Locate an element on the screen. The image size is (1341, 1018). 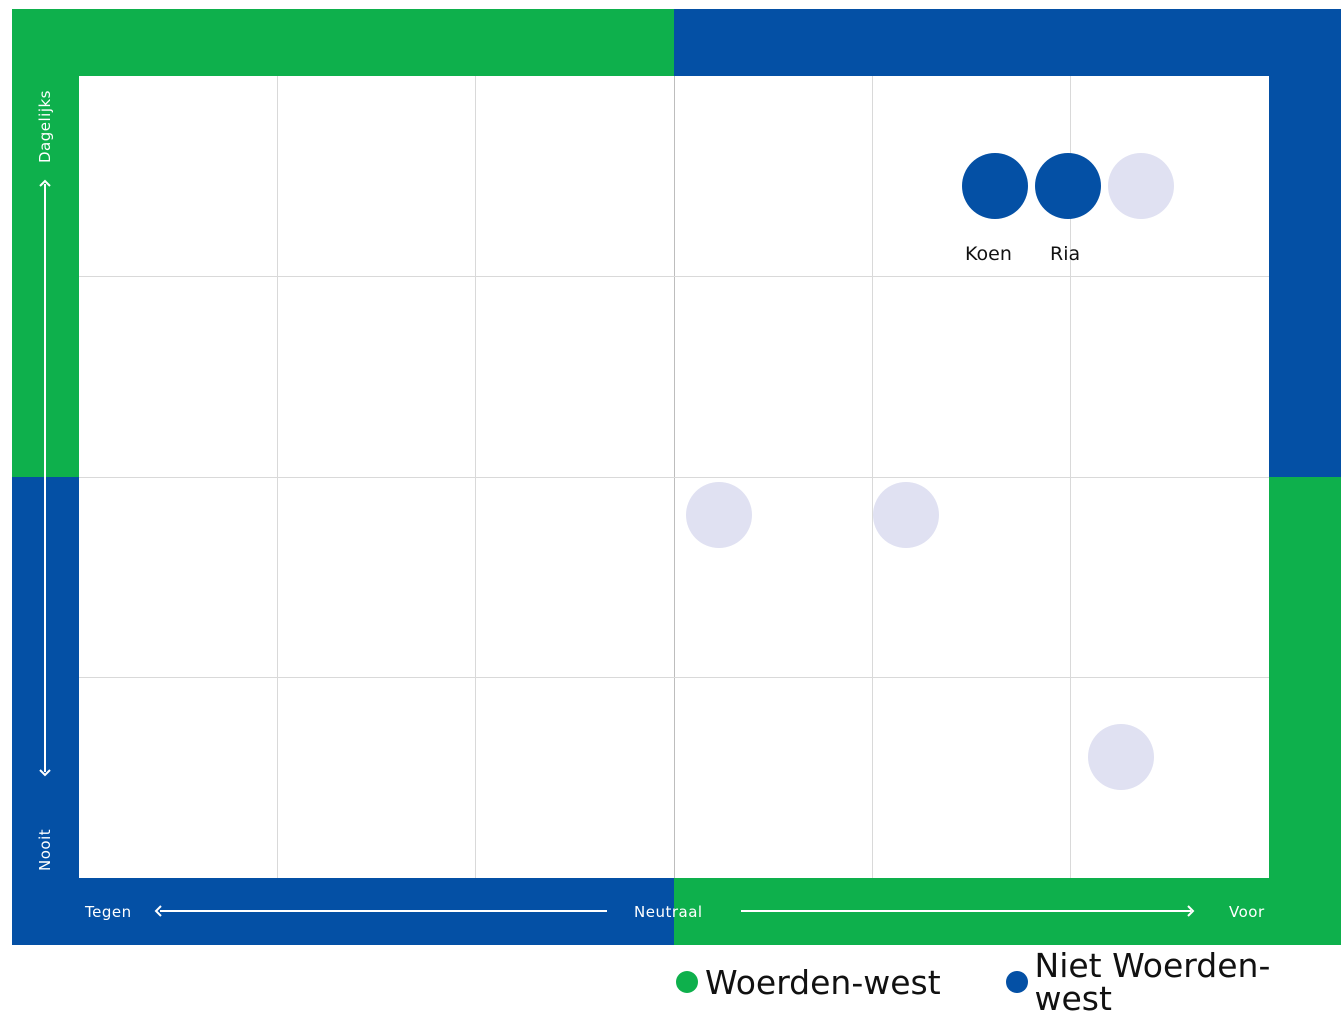
arrow-up-icon is located at coordinates (45, 183).